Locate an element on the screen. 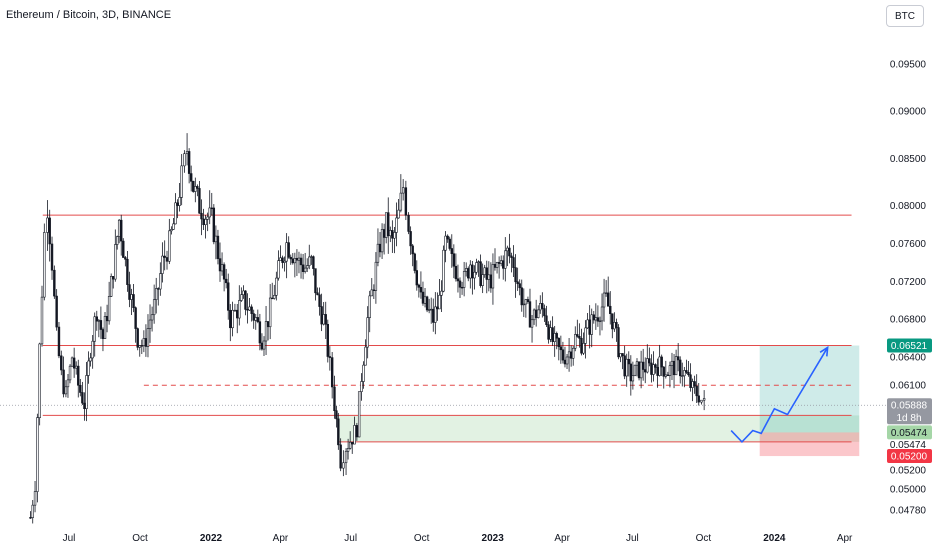  y-tick-label-8: 0.06100 is located at coordinates (908, 386).